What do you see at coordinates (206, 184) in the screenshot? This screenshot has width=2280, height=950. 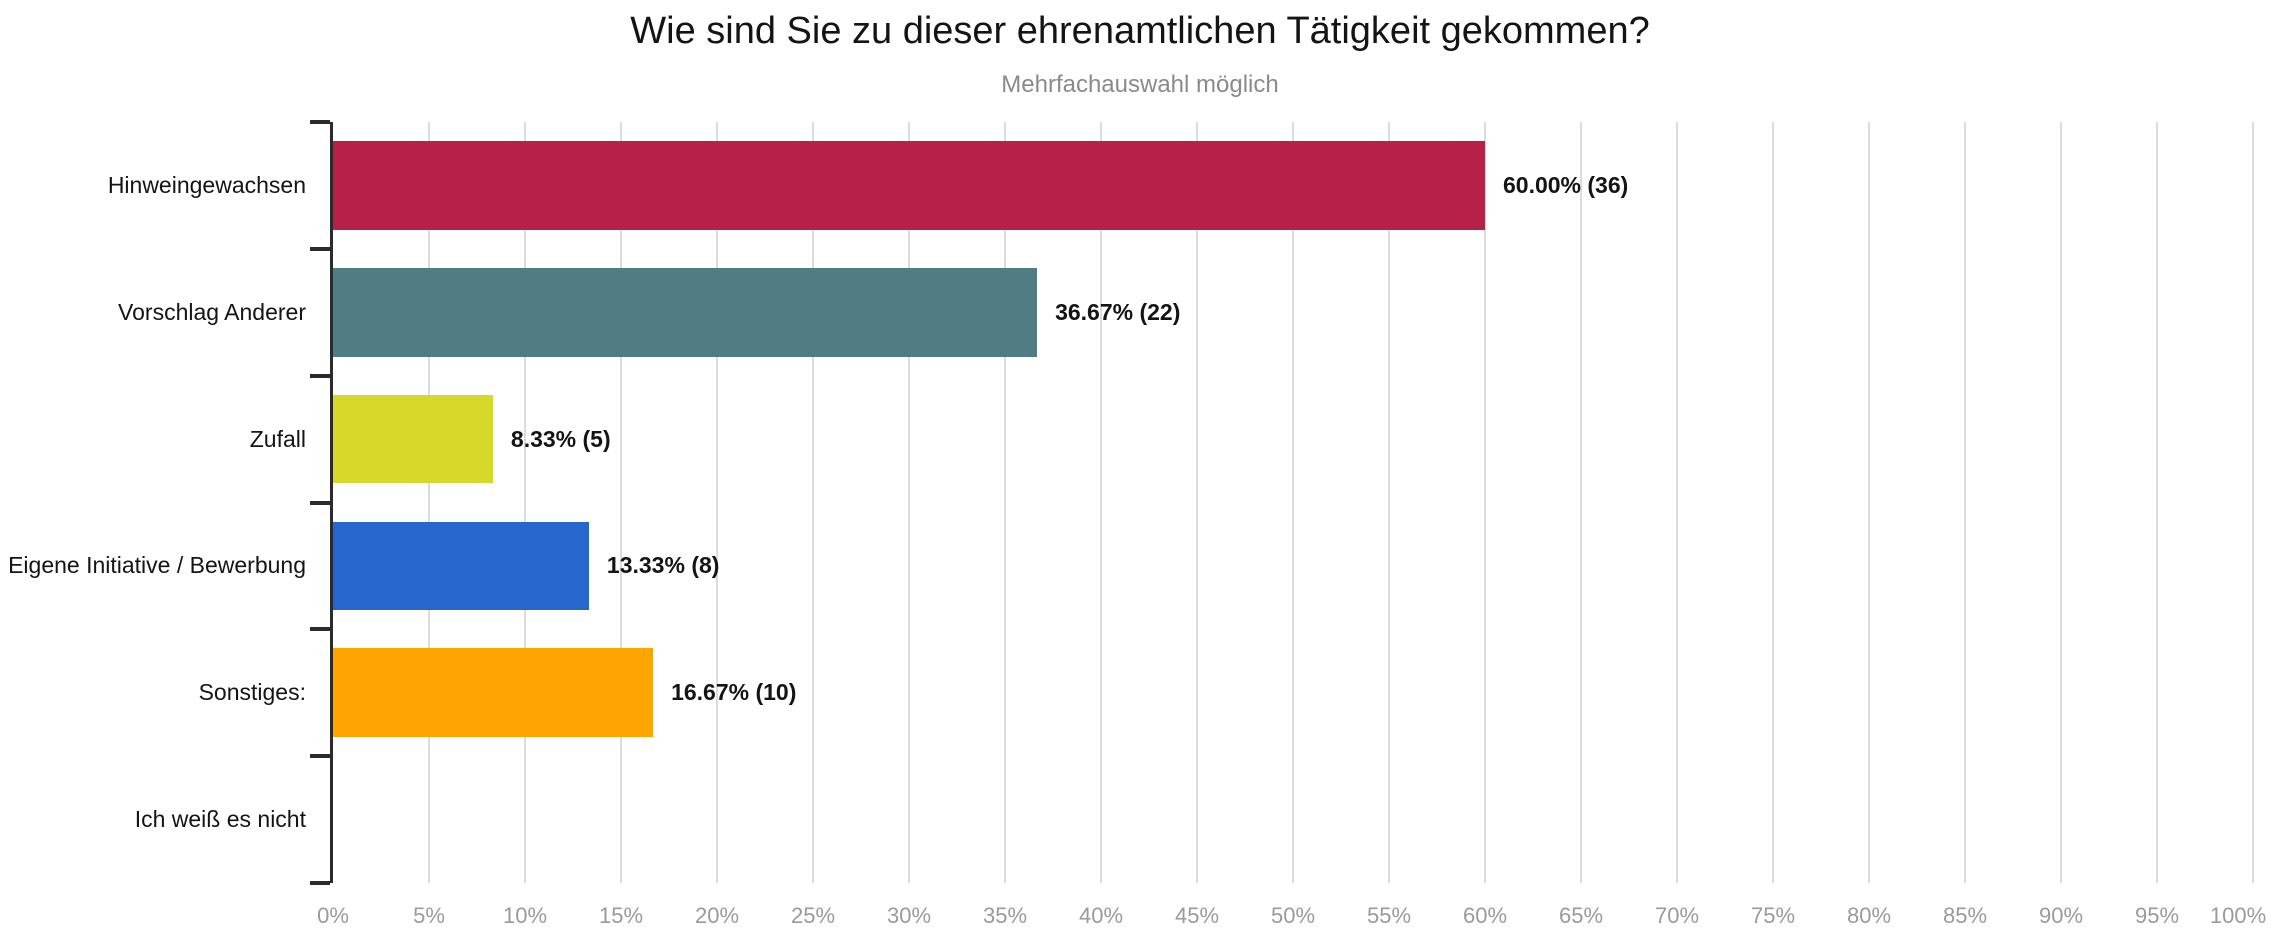 I see `category-label: Hinweingewachsen` at bounding box center [206, 184].